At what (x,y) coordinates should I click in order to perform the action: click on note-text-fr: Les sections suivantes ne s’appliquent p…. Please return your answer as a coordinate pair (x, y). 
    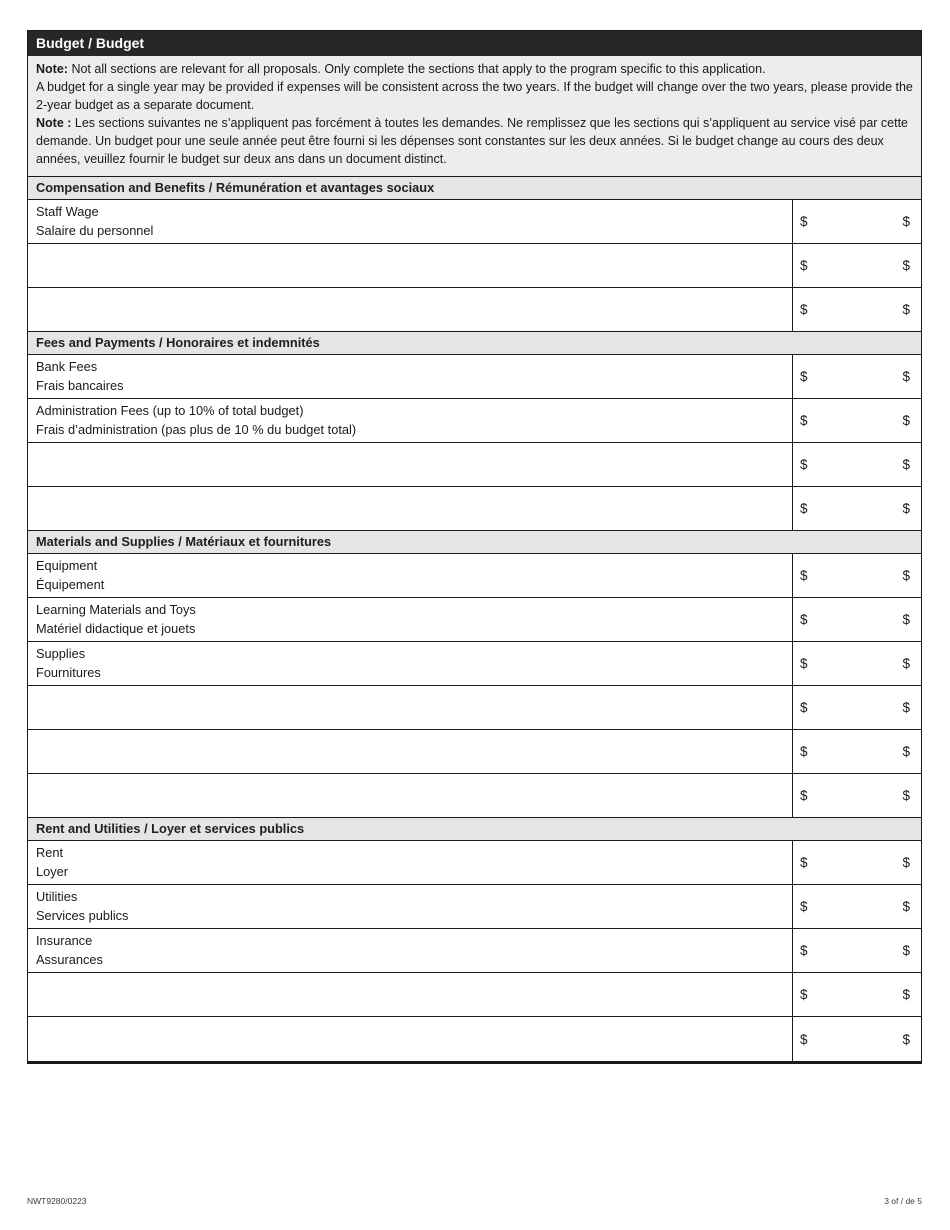
    Looking at the image, I should click on (472, 141).